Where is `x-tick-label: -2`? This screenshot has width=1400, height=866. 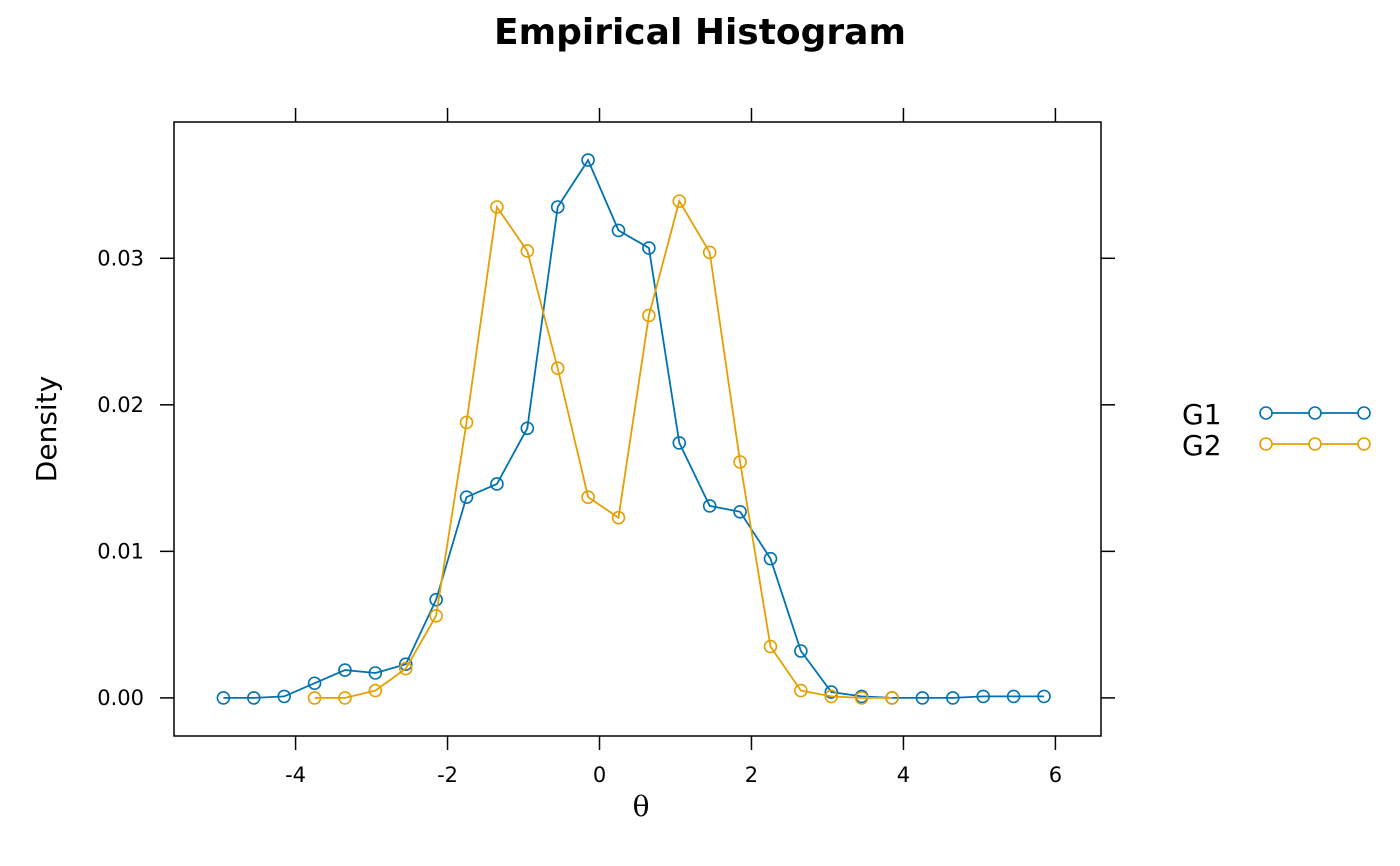
x-tick-label: -2 is located at coordinates (447, 775).